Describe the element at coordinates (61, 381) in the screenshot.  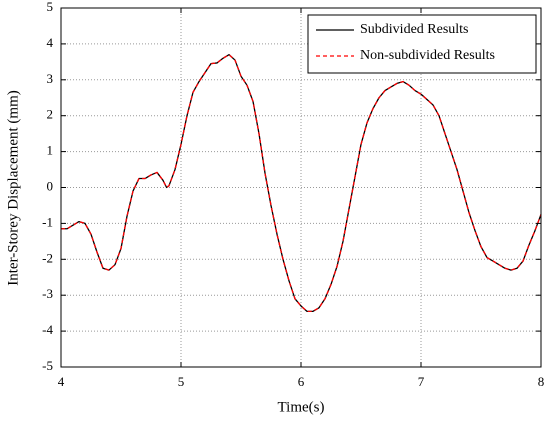
I see `x-tick-label: 4` at that location.